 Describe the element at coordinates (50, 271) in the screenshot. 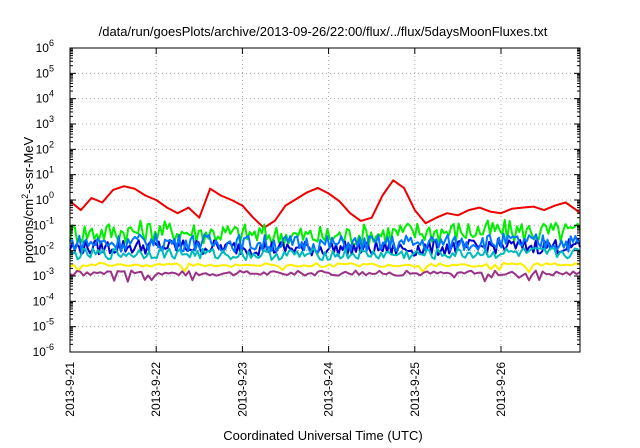

I see `y-tick-label-exponent: -3` at that location.